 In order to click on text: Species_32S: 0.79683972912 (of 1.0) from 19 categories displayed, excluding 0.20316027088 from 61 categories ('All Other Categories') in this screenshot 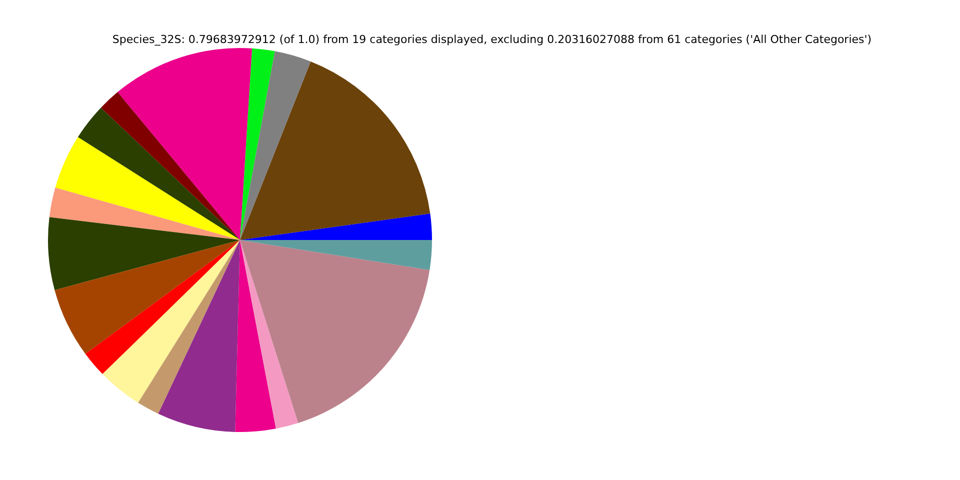, I will do `click(492, 39)`.